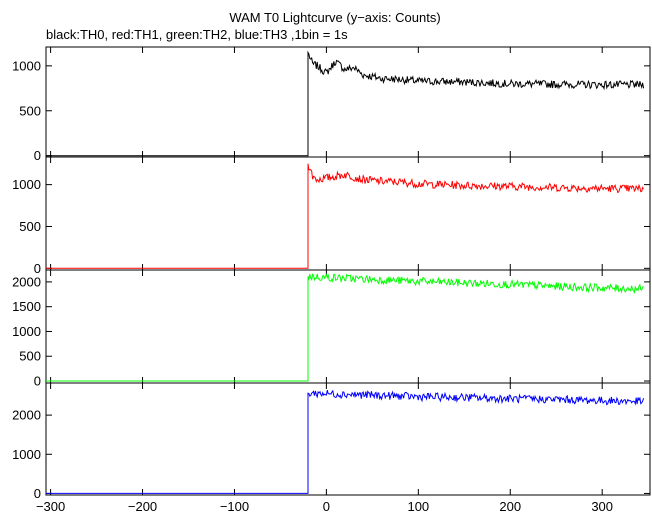 This screenshot has width=652, height=515. I want to click on x-tick-label: −200, so click(142, 506).